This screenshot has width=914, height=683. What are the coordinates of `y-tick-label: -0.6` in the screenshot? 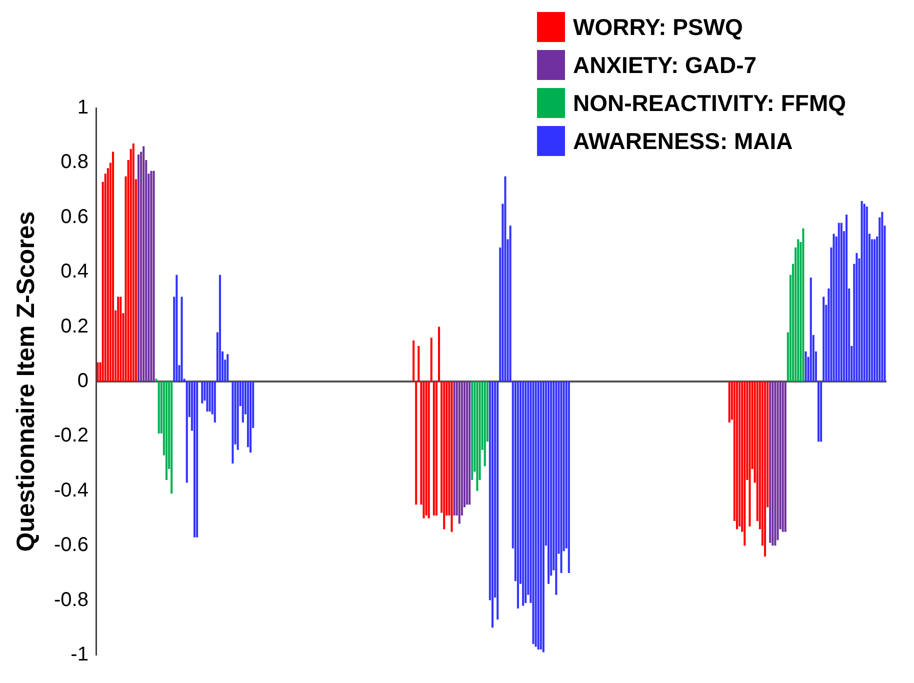 It's located at (71, 545).